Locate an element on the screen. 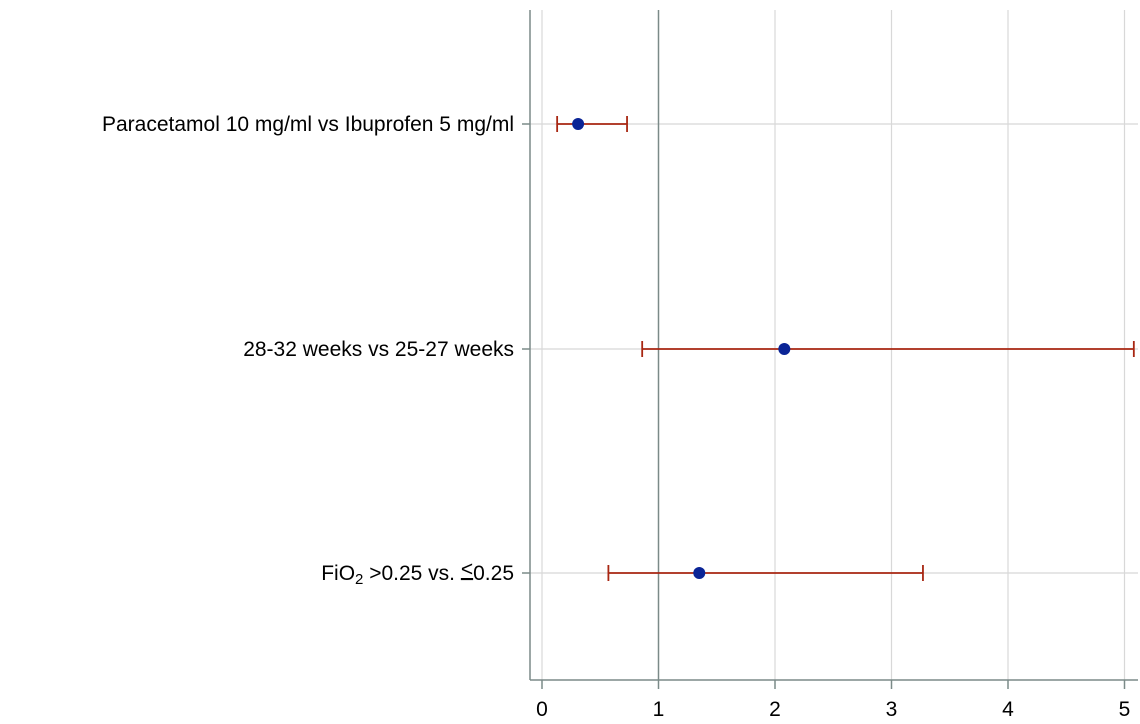  x-tick-label: 2 is located at coordinates (775, 709).